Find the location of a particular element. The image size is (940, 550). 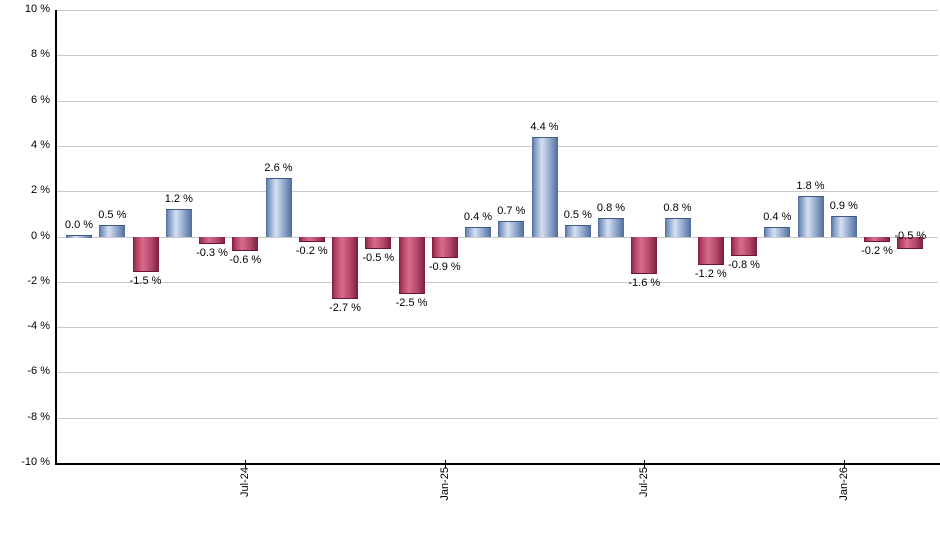

x-axis-line is located at coordinates (497, 464).